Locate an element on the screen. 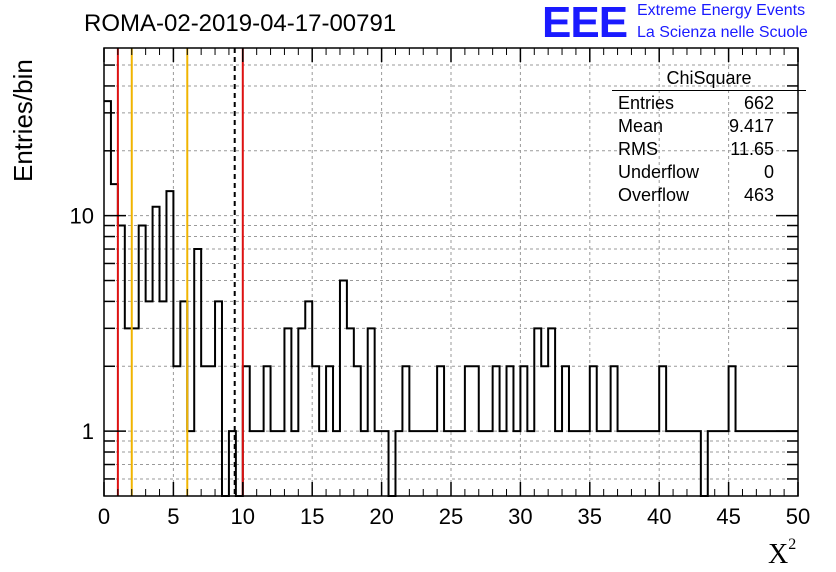 This screenshot has width=836, height=572. stats-label: RMS is located at coordinates (638, 149).